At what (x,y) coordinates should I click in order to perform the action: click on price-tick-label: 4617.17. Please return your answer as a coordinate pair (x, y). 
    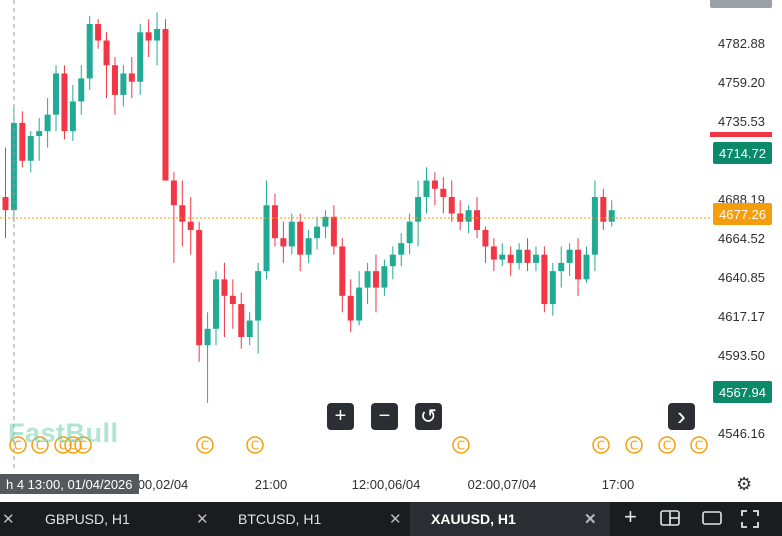
    Looking at the image, I should click on (741, 316).